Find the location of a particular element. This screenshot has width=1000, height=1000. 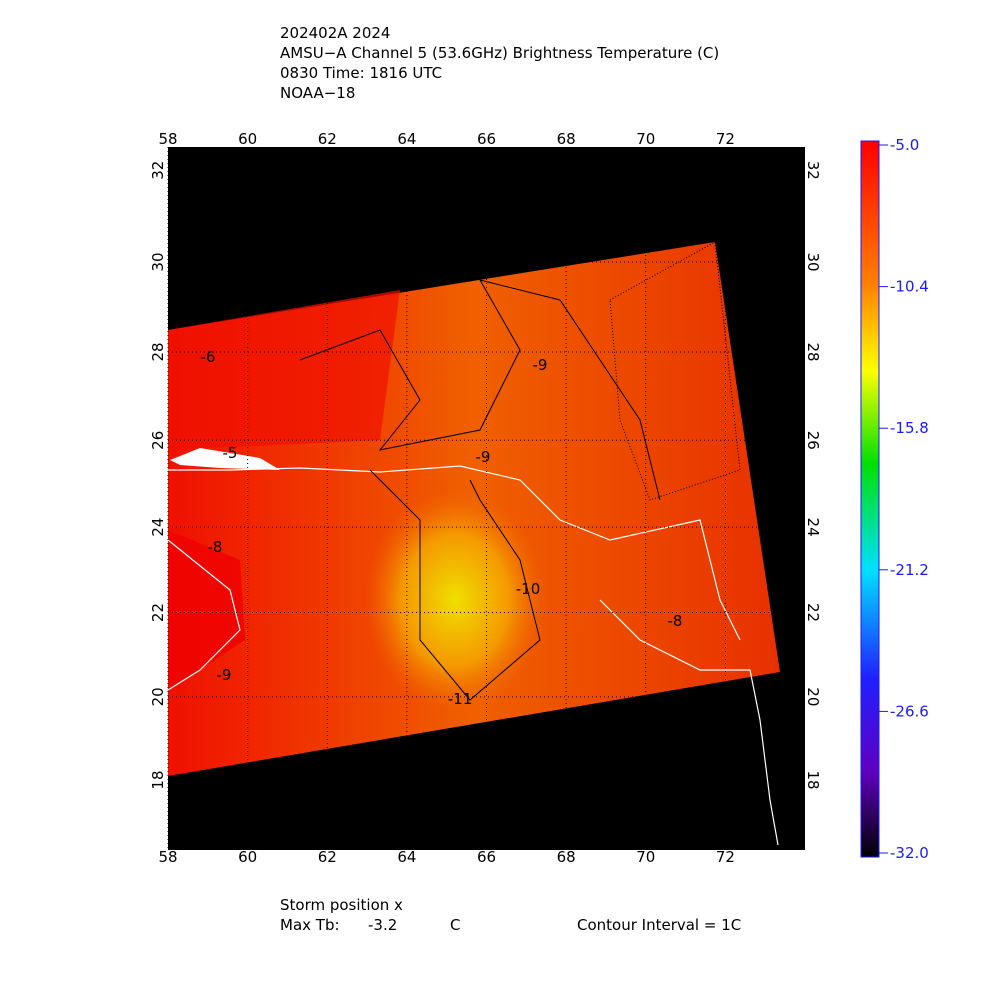

swath-cool is located at coordinates (455, 600).